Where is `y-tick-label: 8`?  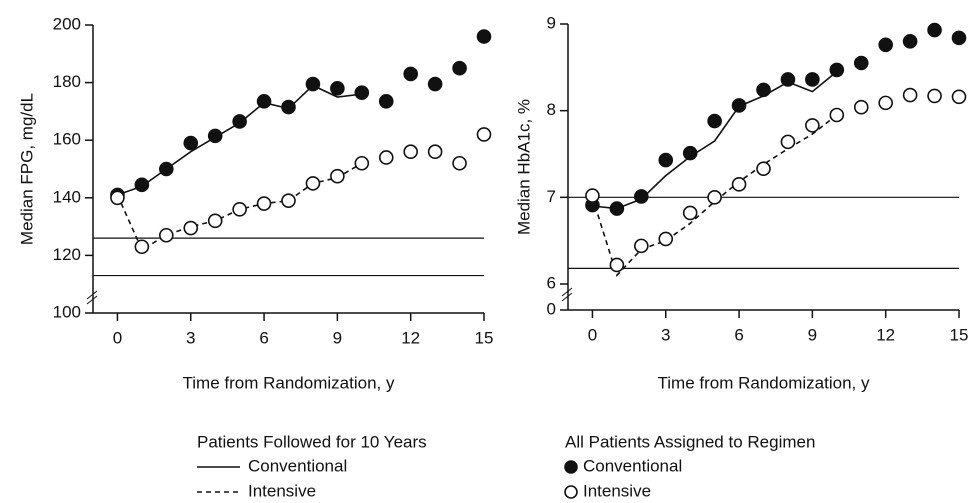
y-tick-label: 8 is located at coordinates (551, 109).